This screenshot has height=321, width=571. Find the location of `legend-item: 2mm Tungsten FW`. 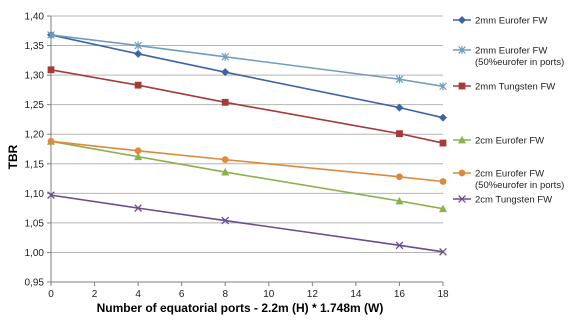

legend-item: 2mm Tungsten FW is located at coordinates (504, 87).